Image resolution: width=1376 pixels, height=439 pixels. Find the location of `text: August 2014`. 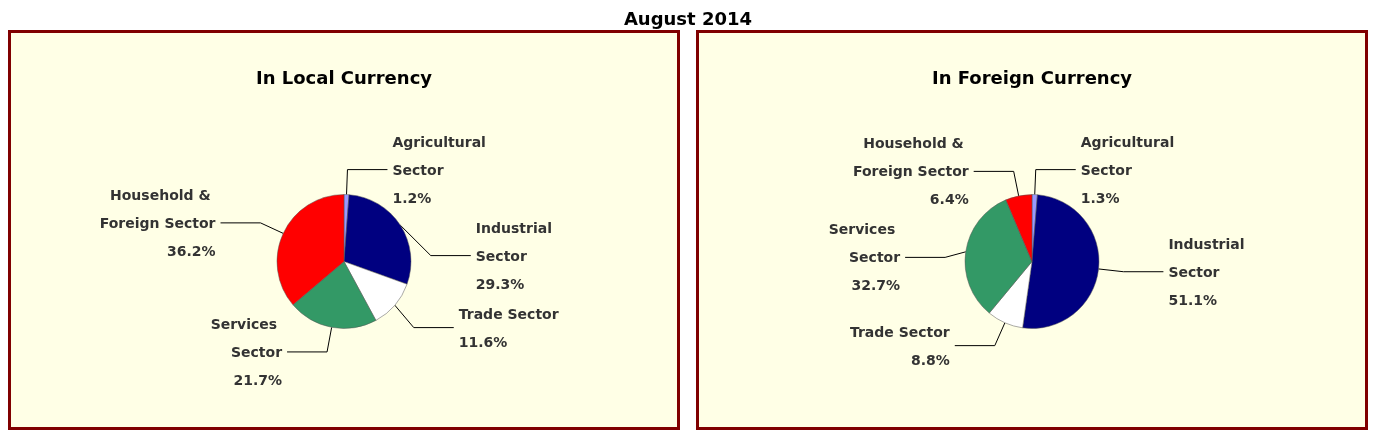

text: August 2014 is located at coordinates (688, 19).